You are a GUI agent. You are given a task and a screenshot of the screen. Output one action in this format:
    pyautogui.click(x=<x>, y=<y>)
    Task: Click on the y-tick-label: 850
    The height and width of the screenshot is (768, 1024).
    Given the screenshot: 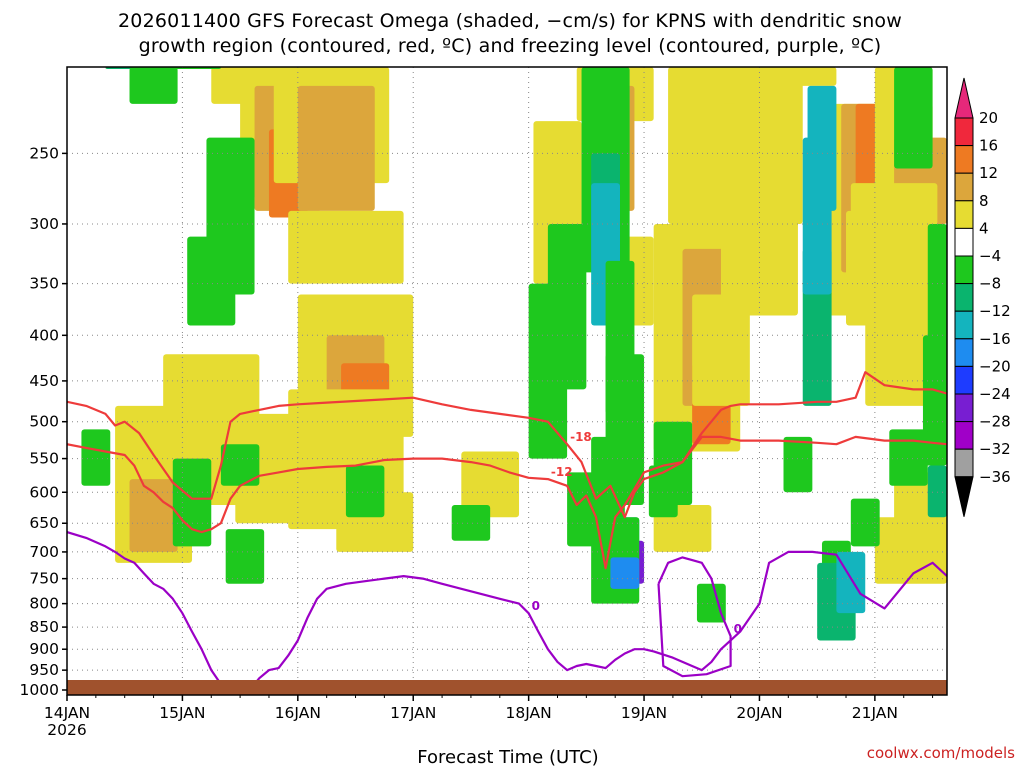 What is the action you would take?
    pyautogui.click(x=44, y=627)
    